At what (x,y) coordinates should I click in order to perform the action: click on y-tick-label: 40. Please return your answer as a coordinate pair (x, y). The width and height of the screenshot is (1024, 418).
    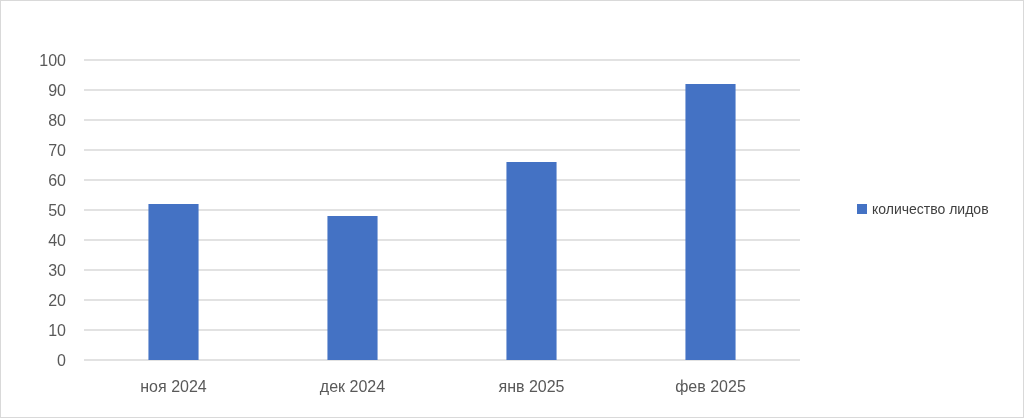
    Looking at the image, I should click on (57, 240).